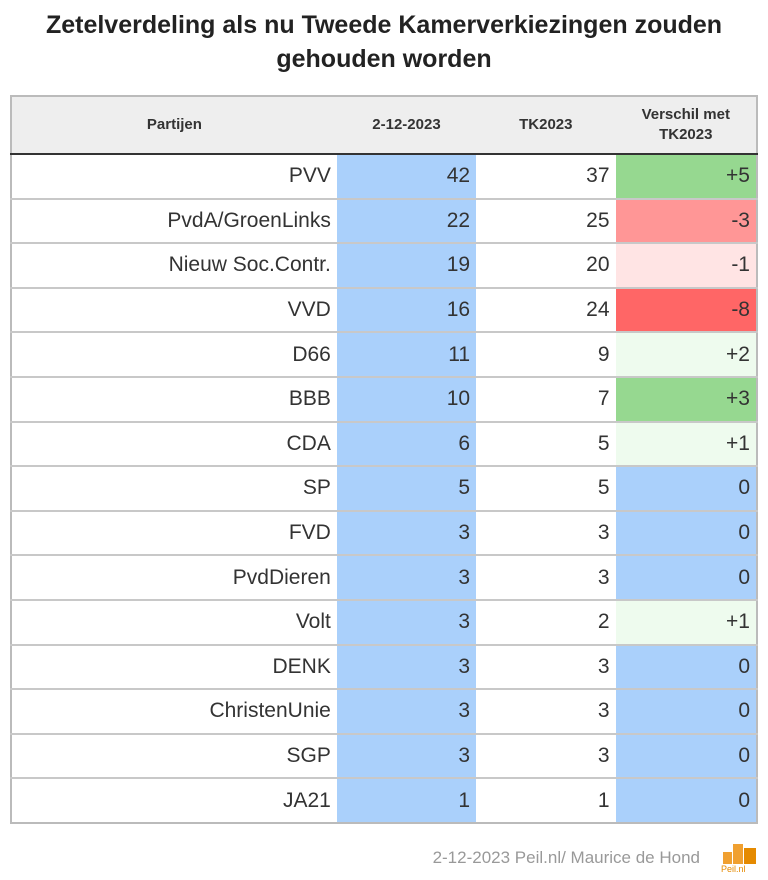 The image size is (768, 880). I want to click on table-row: JA21 1 1 0, so click(384, 800).